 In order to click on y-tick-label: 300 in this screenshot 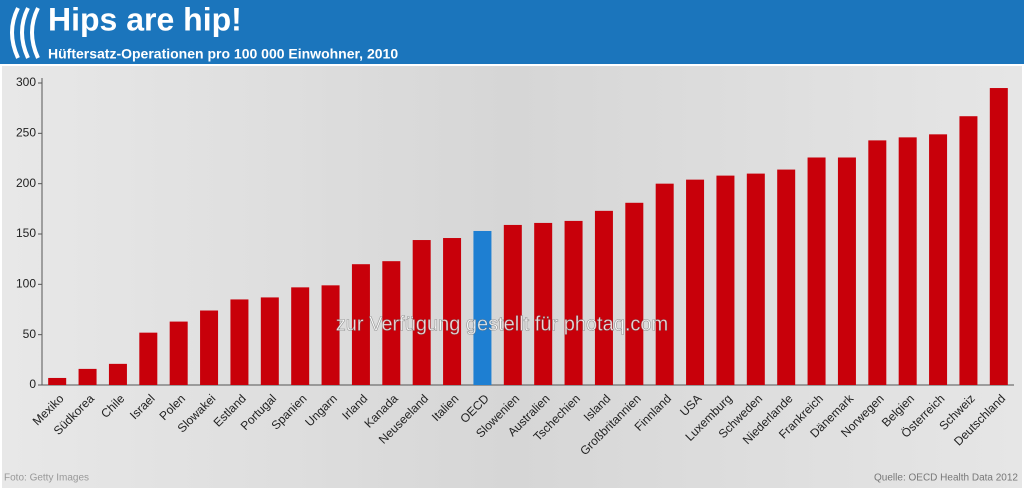, I will do `click(26, 82)`.